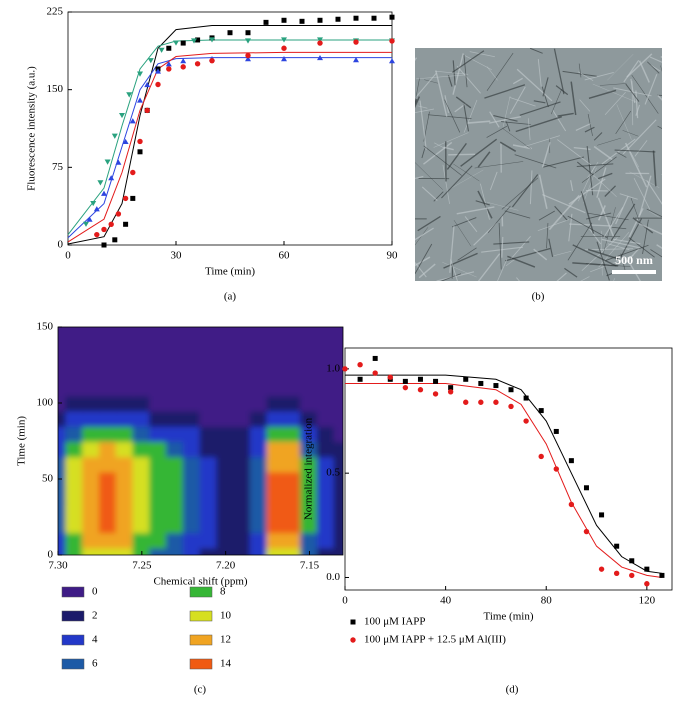 This screenshot has width=682, height=718. Describe the element at coordinates (55, 89) in the screenshot. I see `y-tick-label: 150` at that location.